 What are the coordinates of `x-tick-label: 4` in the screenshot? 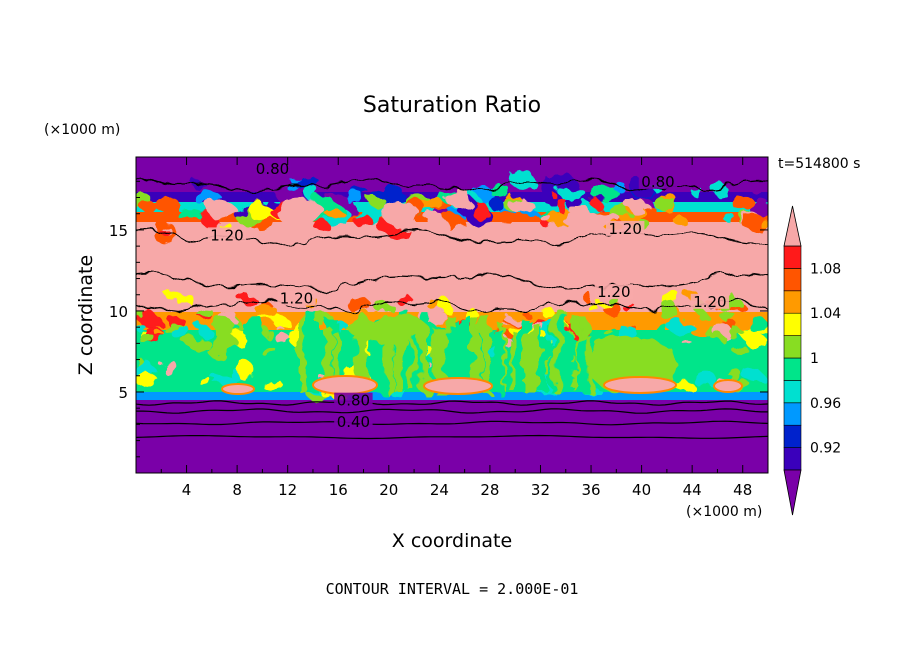 It's located at (187, 490).